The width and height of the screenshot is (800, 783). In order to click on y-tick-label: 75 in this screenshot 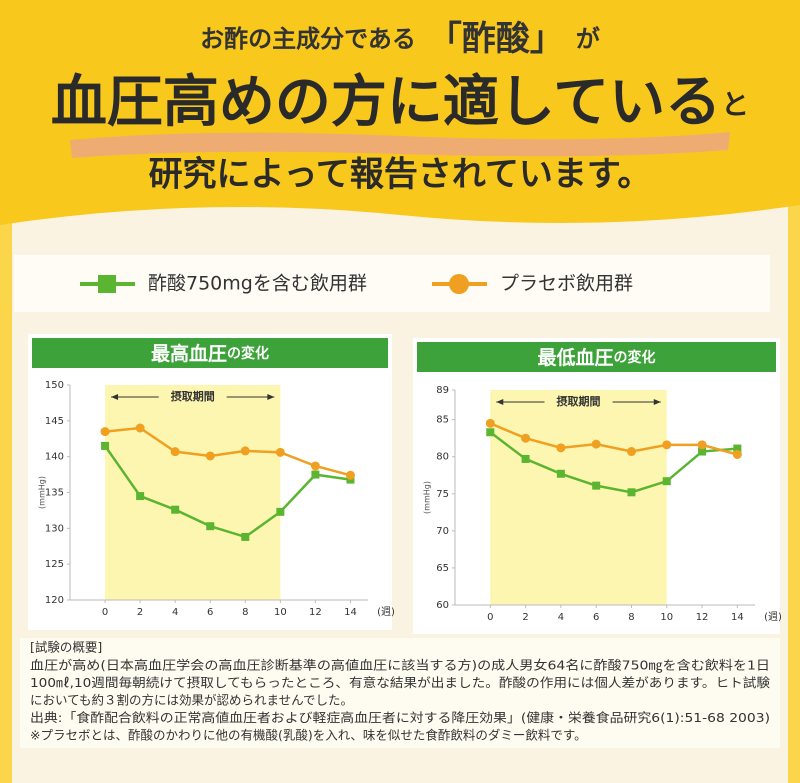, I will do `click(442, 494)`.